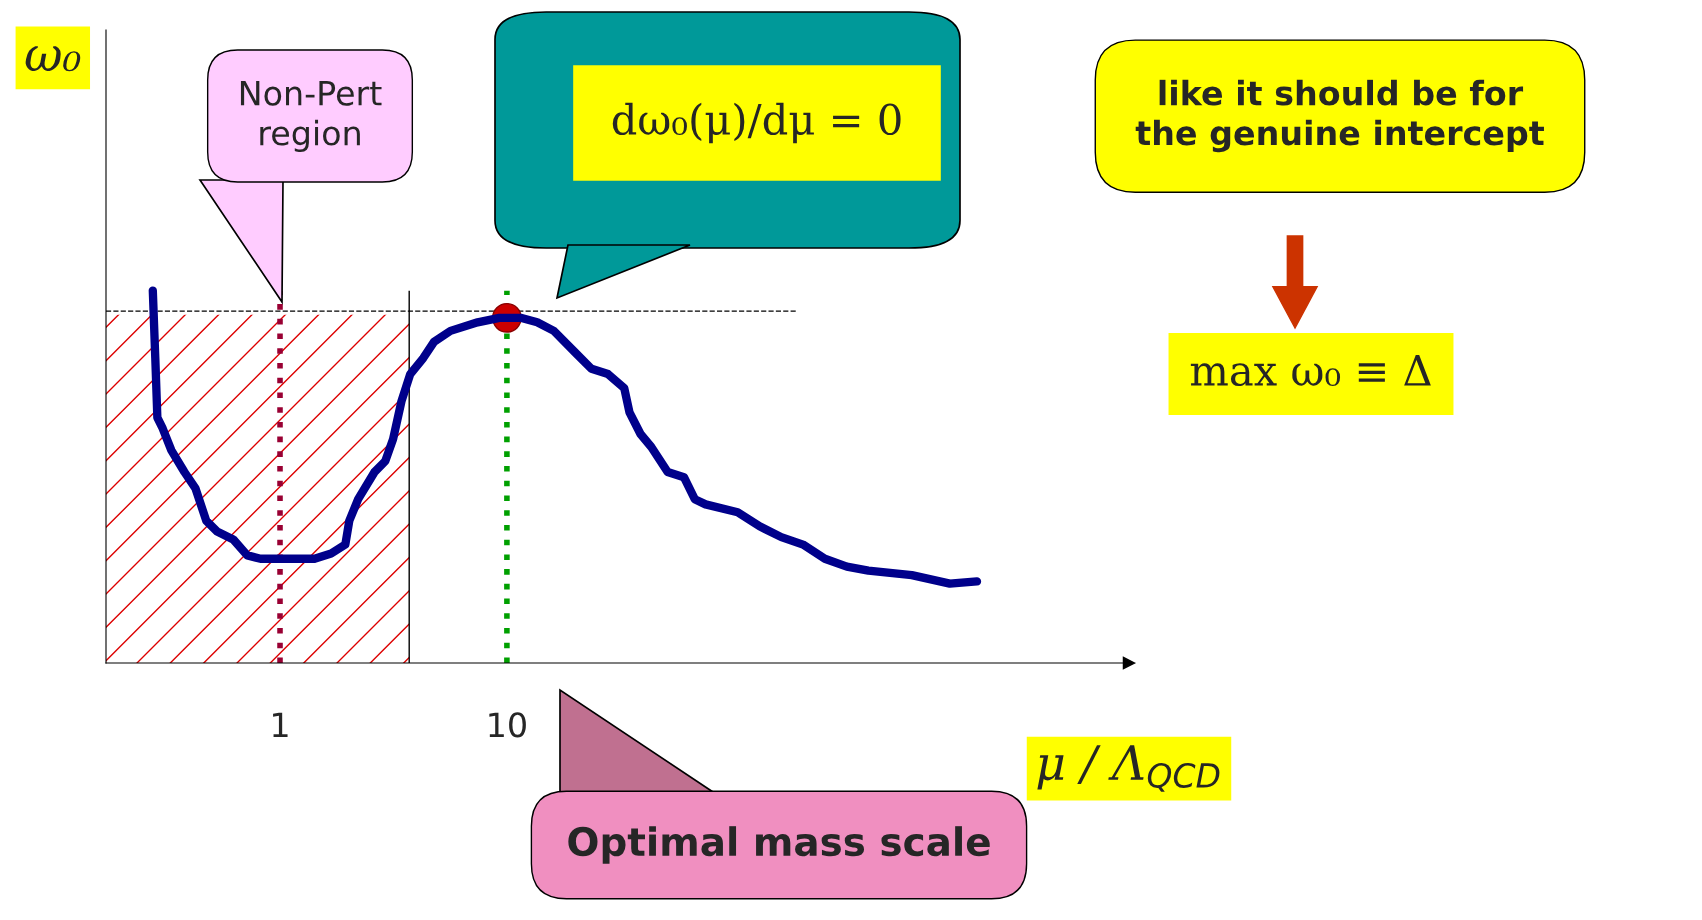 This screenshot has width=1702, height=920. I want to click on text: Non-Pert region, so click(311, 116).